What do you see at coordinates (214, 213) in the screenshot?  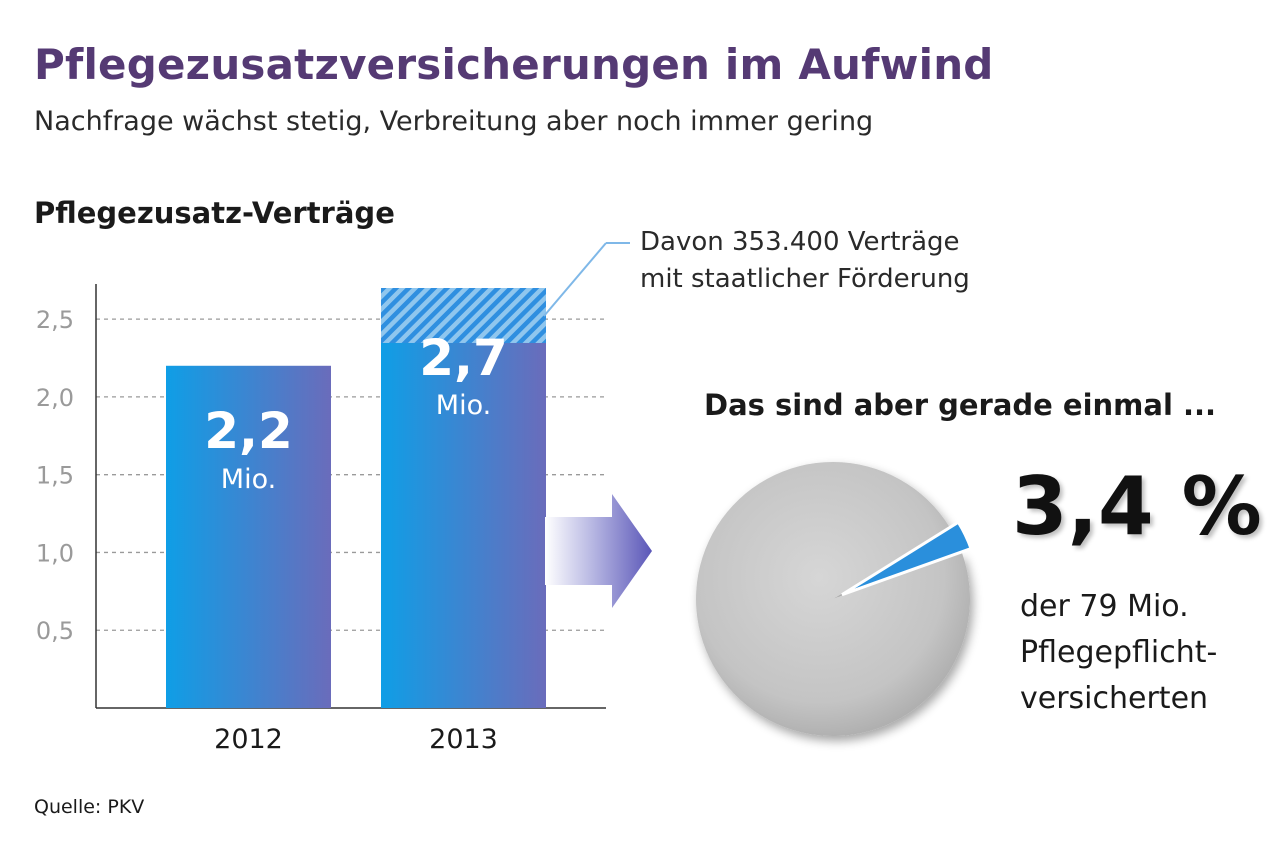 I see `bar-chart-title: Pflegezusatz-Verträge` at bounding box center [214, 213].